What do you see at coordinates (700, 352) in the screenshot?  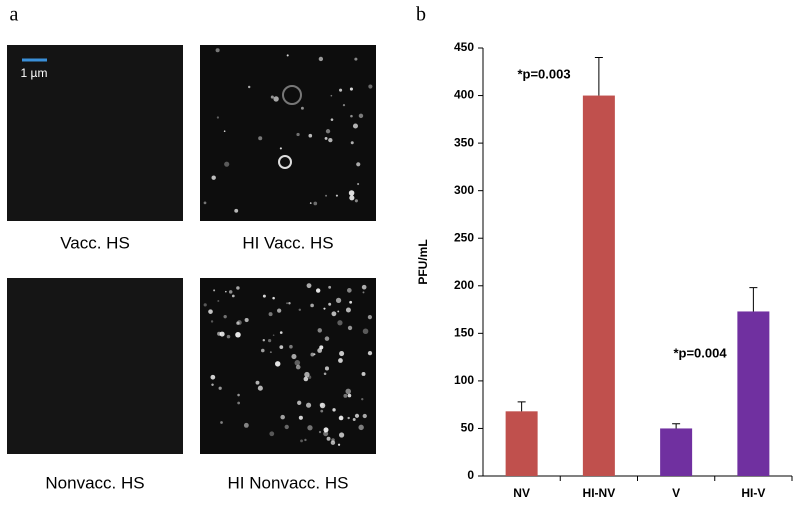 I see `annotation: *p=0.004` at bounding box center [700, 352].